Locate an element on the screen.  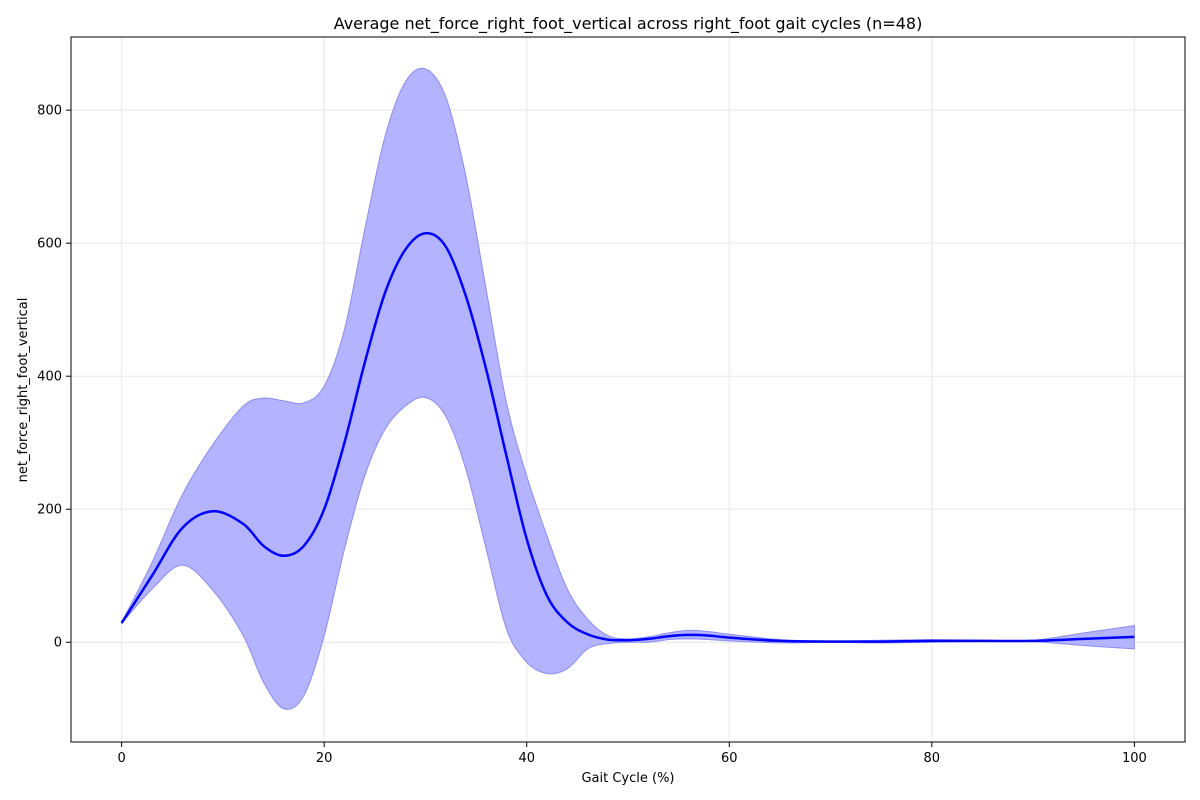
y-tick-label: 600 is located at coordinates (49, 244).